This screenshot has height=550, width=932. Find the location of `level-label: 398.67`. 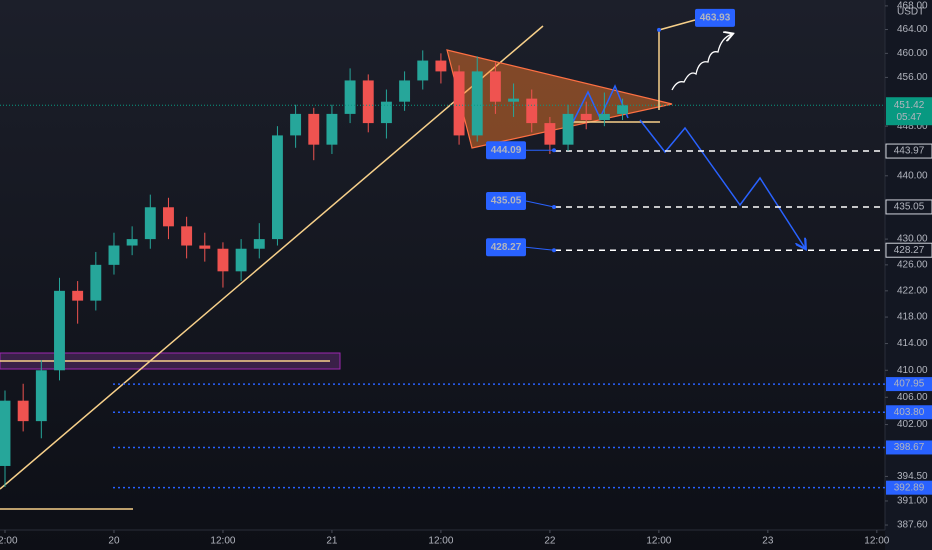

level-label: 398.67 is located at coordinates (909, 447).